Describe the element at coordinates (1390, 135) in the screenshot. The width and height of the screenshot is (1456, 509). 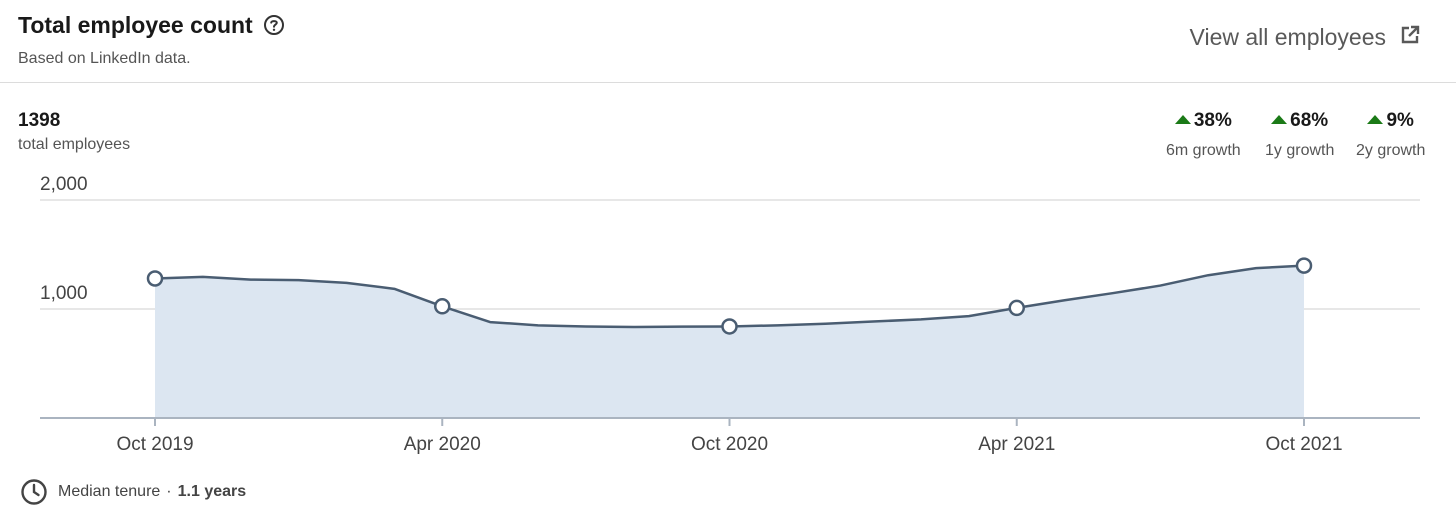
I see `growth-2y: 9% 2y growth` at that location.